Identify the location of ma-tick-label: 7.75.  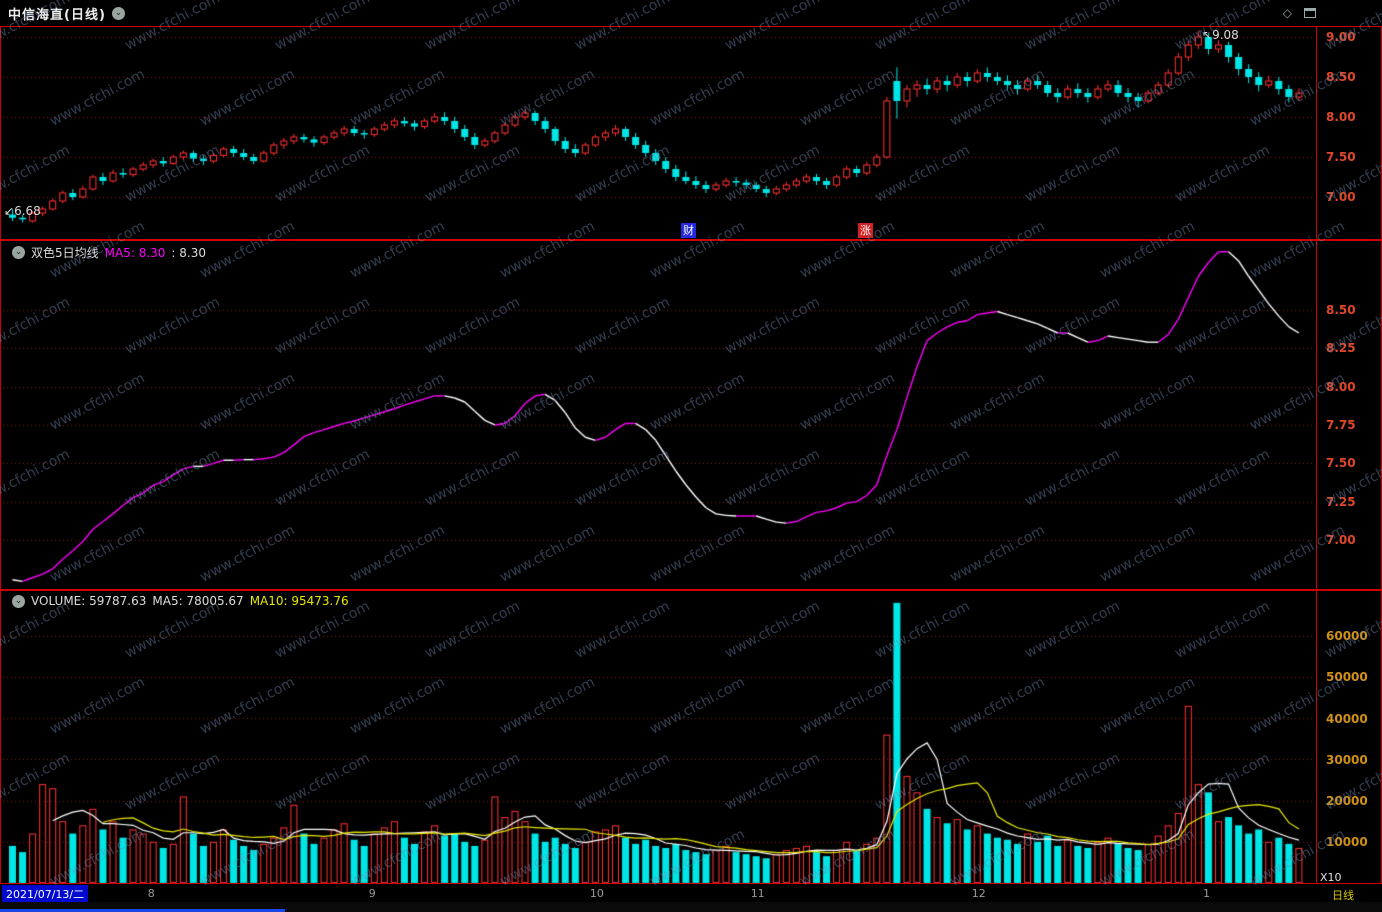
(1341, 425).